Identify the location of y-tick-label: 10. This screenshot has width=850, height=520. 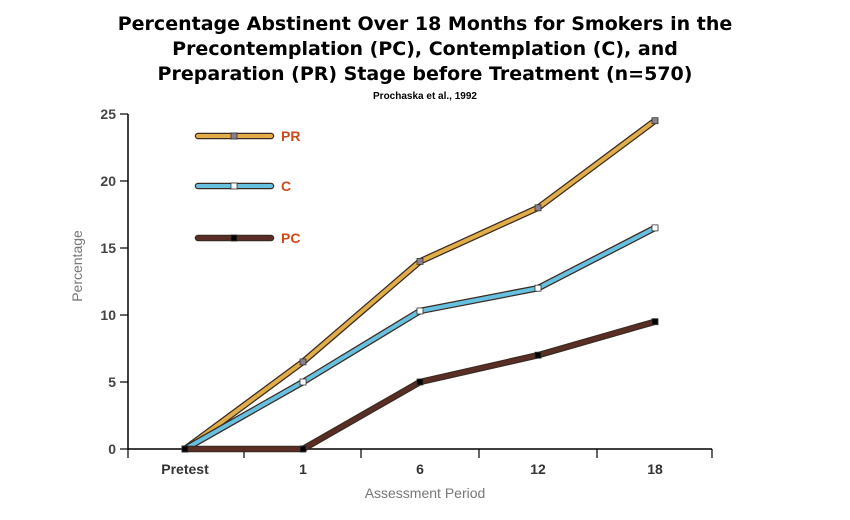
(108, 315).